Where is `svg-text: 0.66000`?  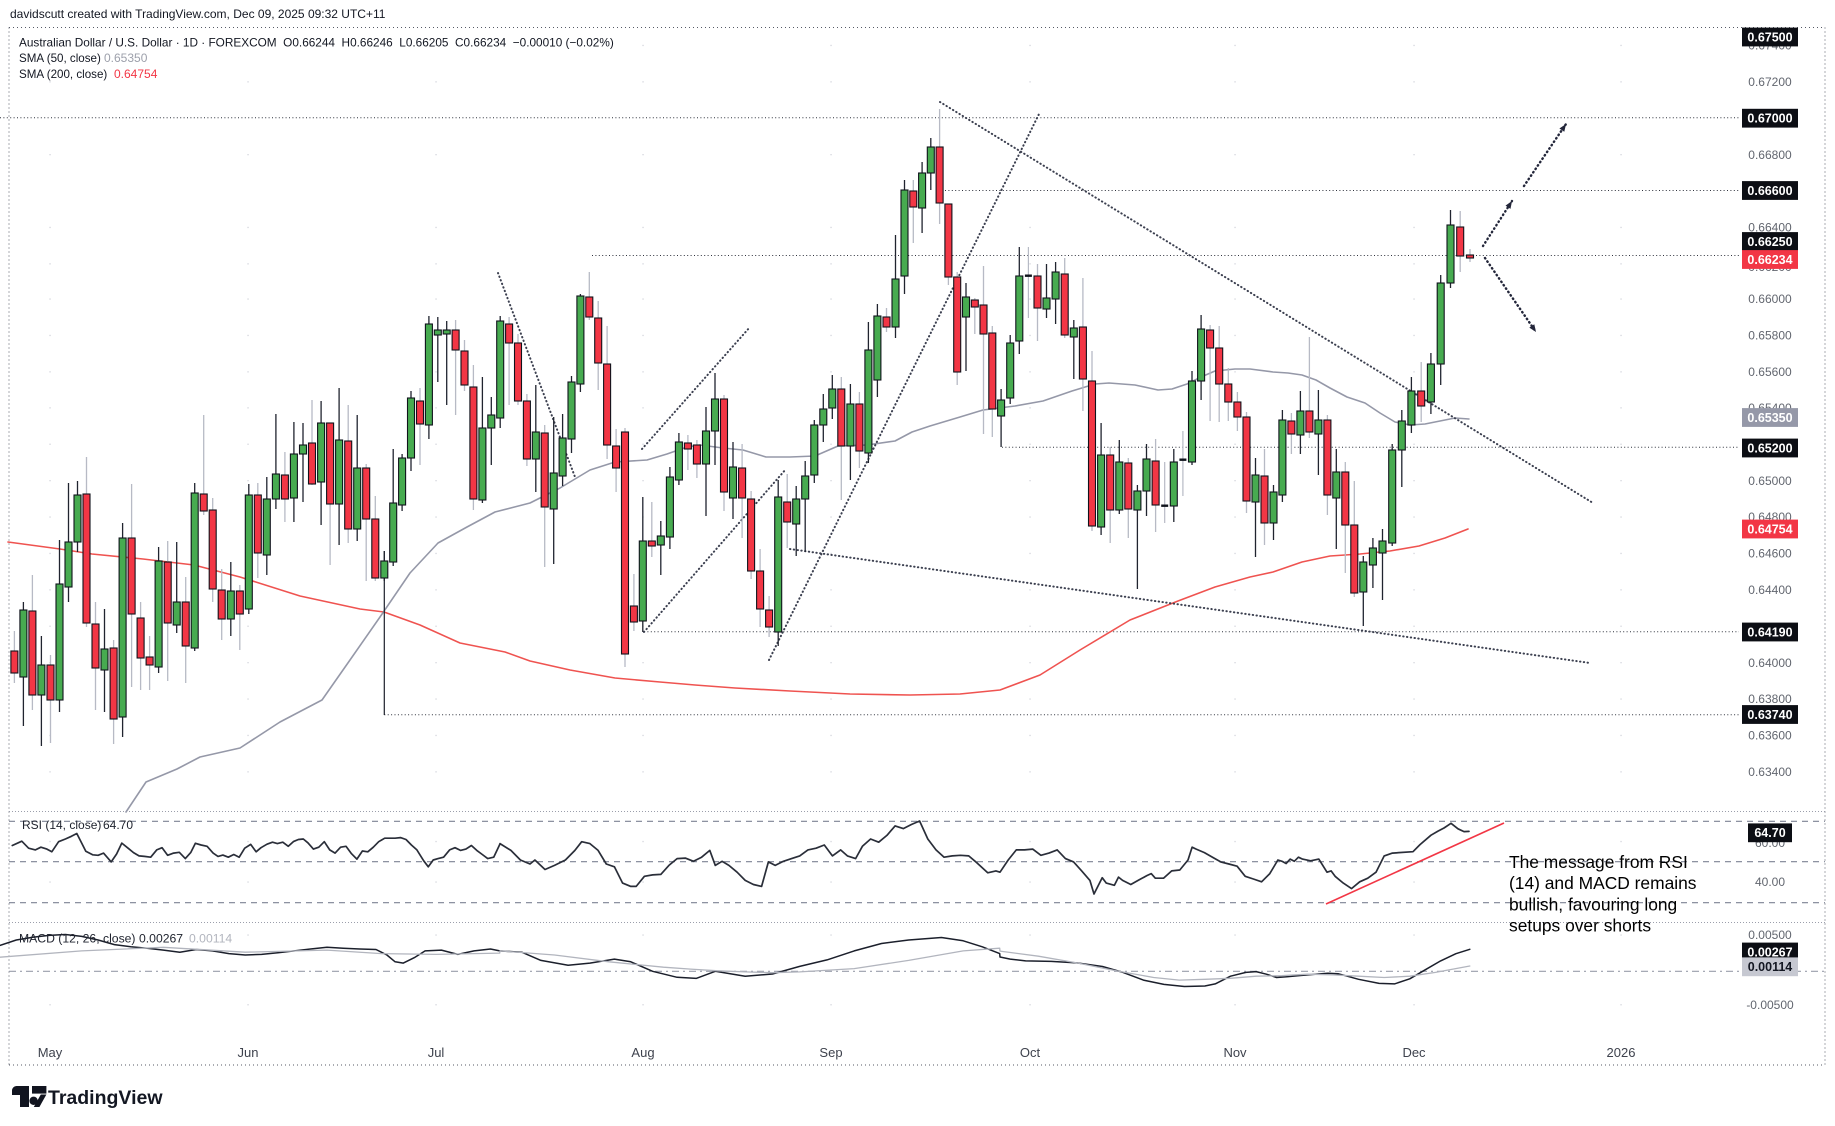
svg-text: 0.66000 is located at coordinates (1770, 299).